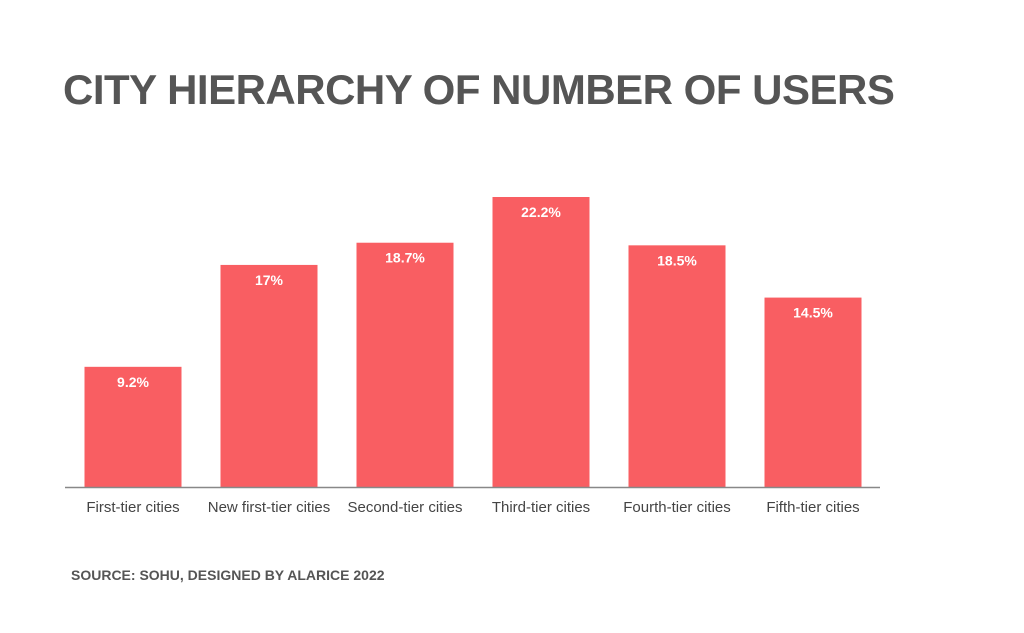 Image resolution: width=1024 pixels, height=633 pixels. I want to click on x-tick-label: New first-tier cities, so click(269, 507).